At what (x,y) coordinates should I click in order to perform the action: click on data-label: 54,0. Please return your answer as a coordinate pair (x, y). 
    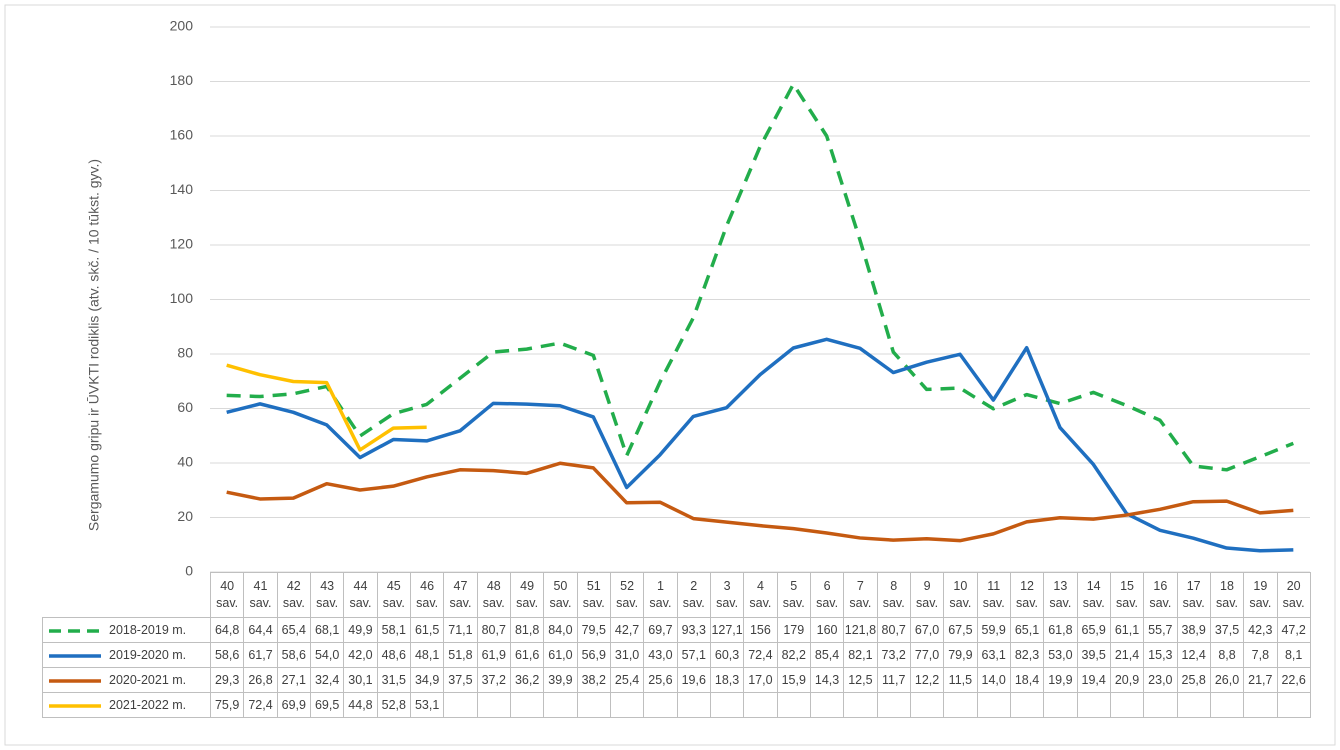
    Looking at the image, I should click on (327, 655).